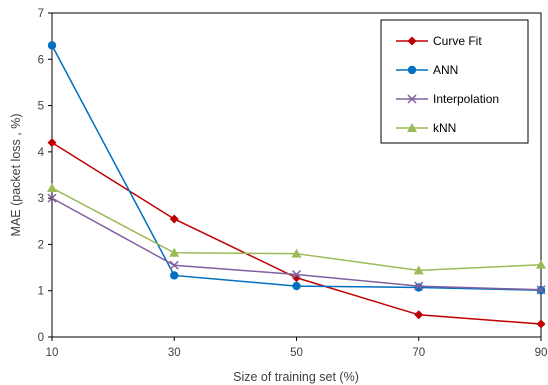 Image resolution: width=548 pixels, height=385 pixels. What do you see at coordinates (457, 41) in the screenshot?
I see `legend-label: Curve Fit` at bounding box center [457, 41].